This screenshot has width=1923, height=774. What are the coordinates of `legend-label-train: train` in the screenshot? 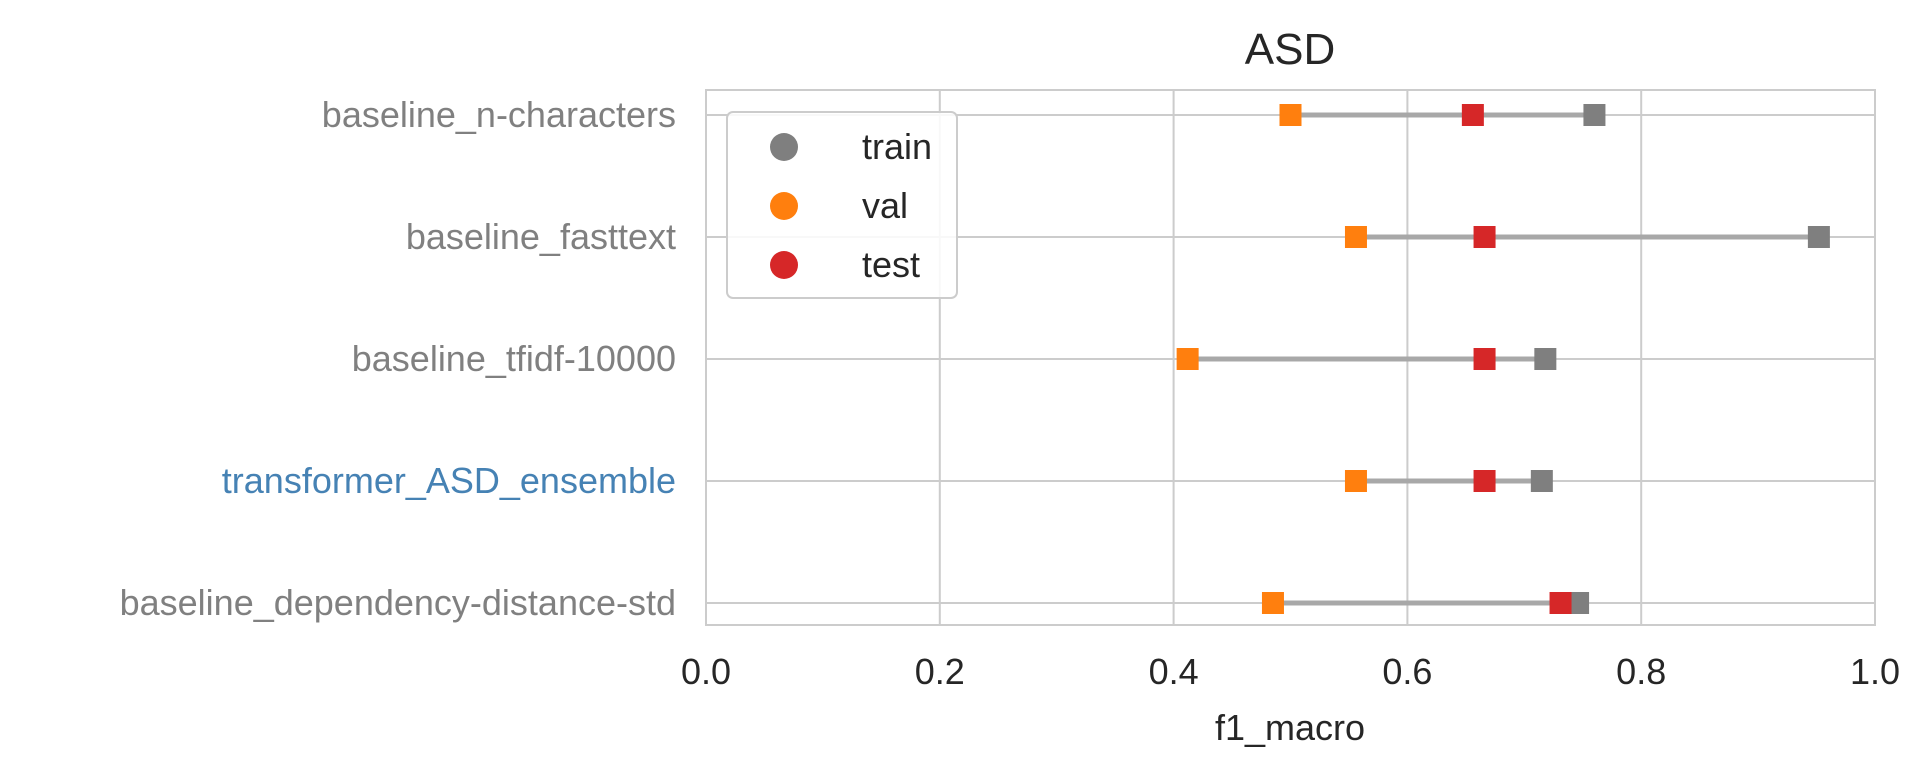 It's located at (897, 146).